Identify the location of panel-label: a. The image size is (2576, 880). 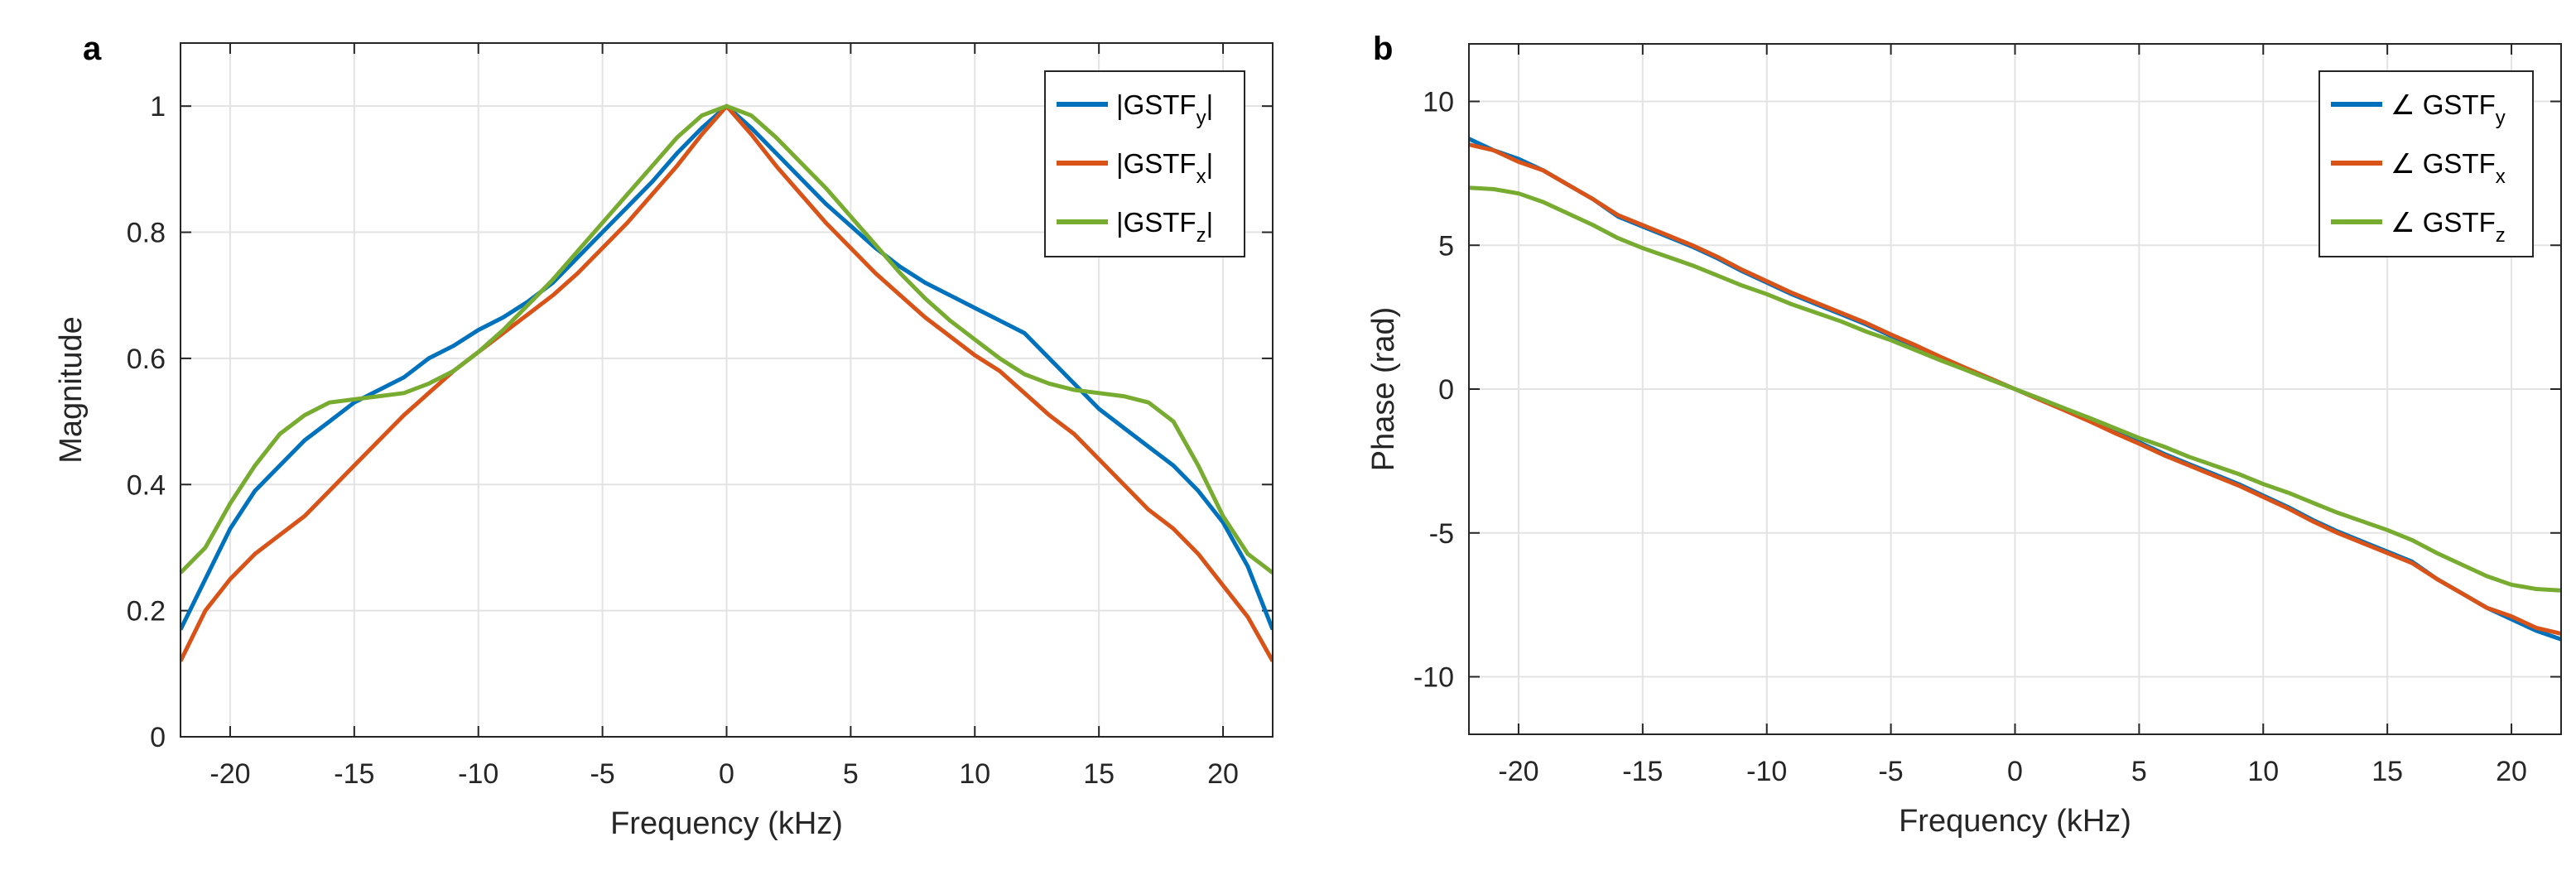
(92, 49).